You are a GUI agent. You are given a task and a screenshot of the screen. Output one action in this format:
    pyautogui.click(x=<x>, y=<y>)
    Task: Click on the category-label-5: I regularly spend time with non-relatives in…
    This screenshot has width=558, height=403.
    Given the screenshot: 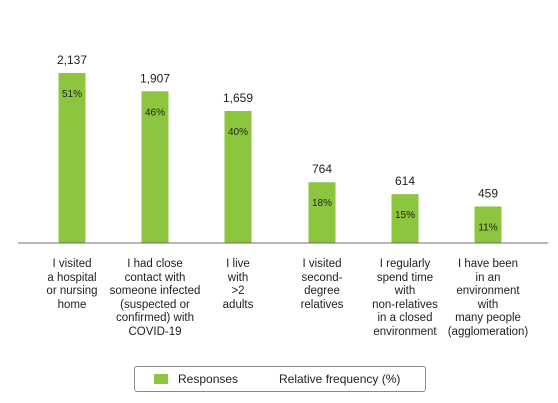 What is the action you would take?
    pyautogui.click(x=405, y=298)
    